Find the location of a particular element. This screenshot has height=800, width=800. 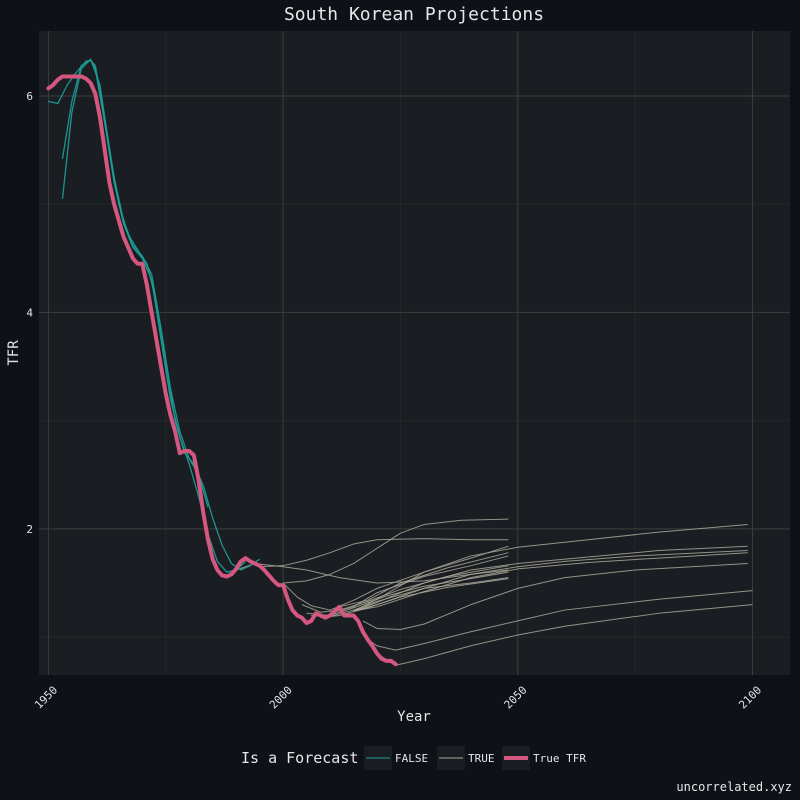

legend-label-false: FALSE is located at coordinates (411, 758).